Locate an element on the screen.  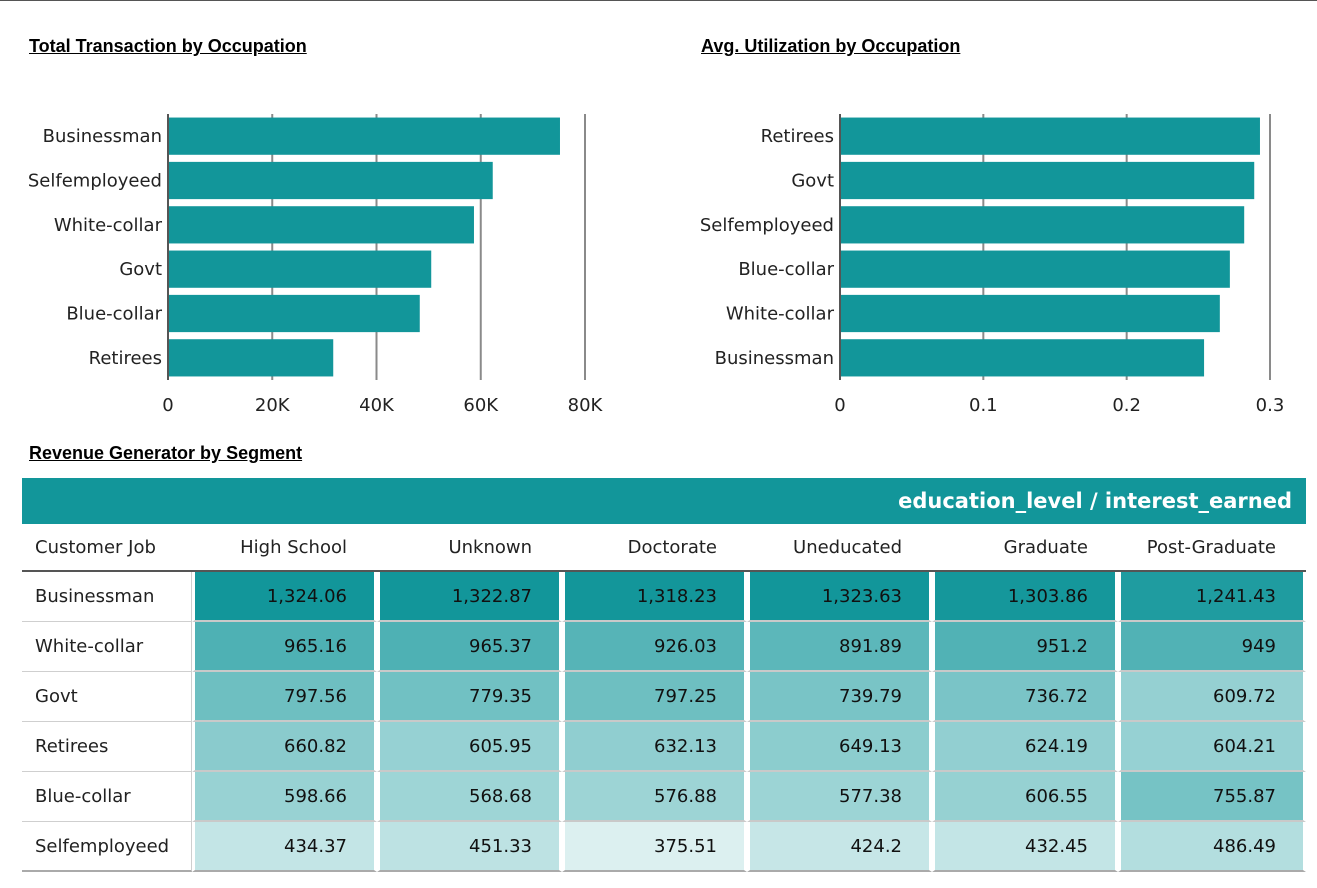
heatmap-cell: 605.95 is located at coordinates (469, 747).